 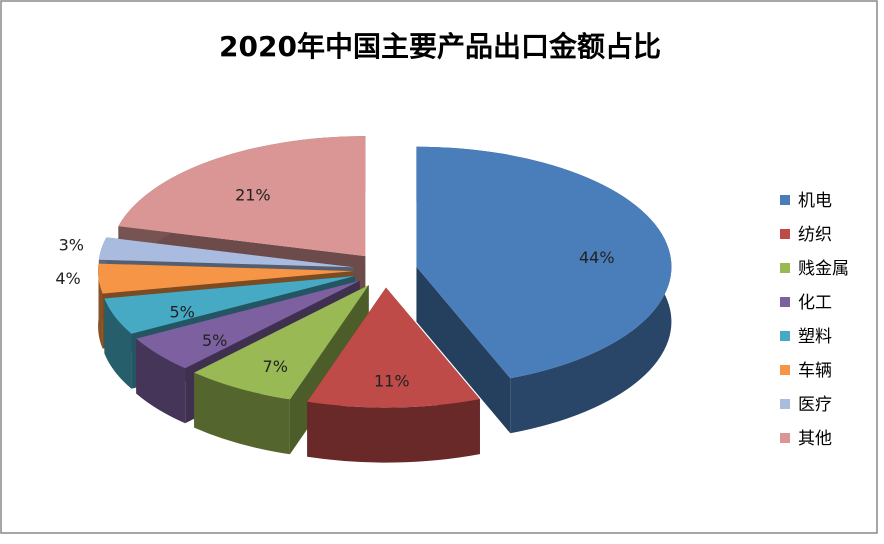 What do you see at coordinates (253, 194) in the screenshot?
I see `data-label: 21%` at bounding box center [253, 194].